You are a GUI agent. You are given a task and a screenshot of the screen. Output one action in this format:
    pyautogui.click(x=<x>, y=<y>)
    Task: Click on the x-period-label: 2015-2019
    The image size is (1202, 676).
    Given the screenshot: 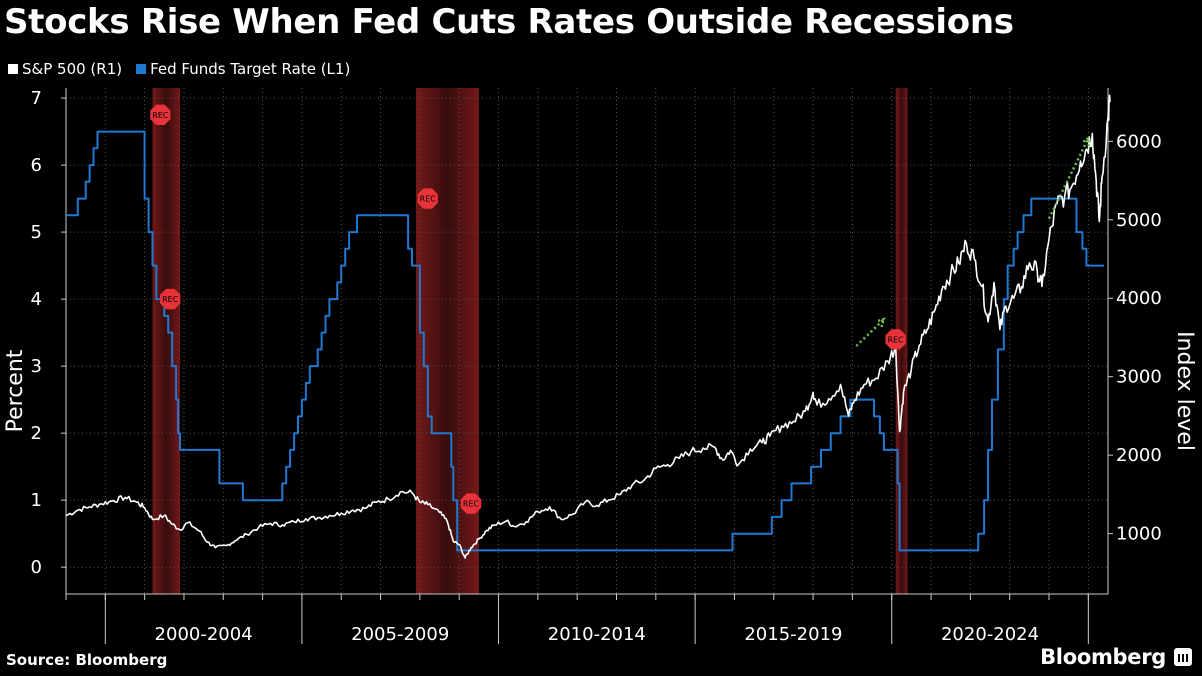 What is the action you would take?
    pyautogui.click(x=793, y=634)
    